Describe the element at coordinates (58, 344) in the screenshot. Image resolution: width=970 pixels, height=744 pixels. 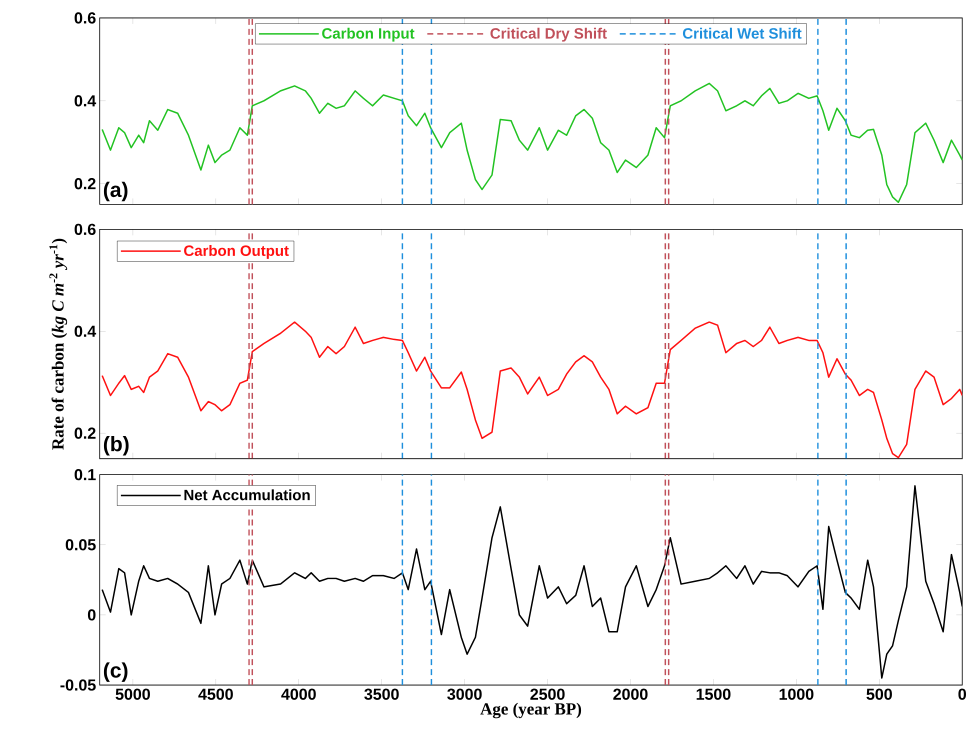
I see `y-axis-title: Rate of carbon (kg C m$^{-2}$ yr$^{-1}$)` at that location.